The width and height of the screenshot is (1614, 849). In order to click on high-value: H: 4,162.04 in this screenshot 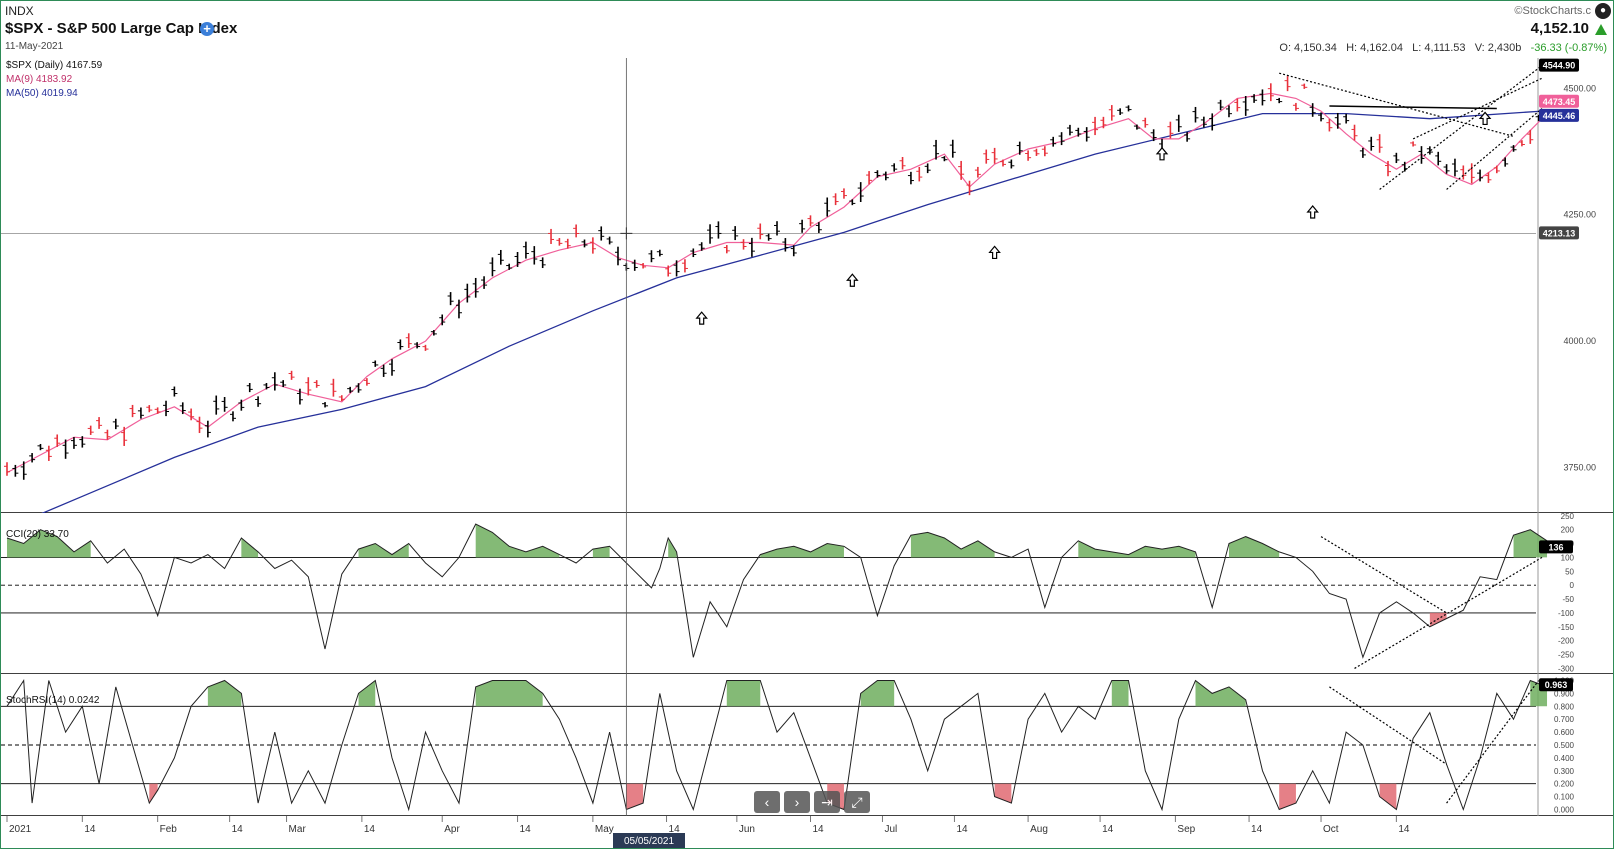, I will do `click(1374, 48)`.